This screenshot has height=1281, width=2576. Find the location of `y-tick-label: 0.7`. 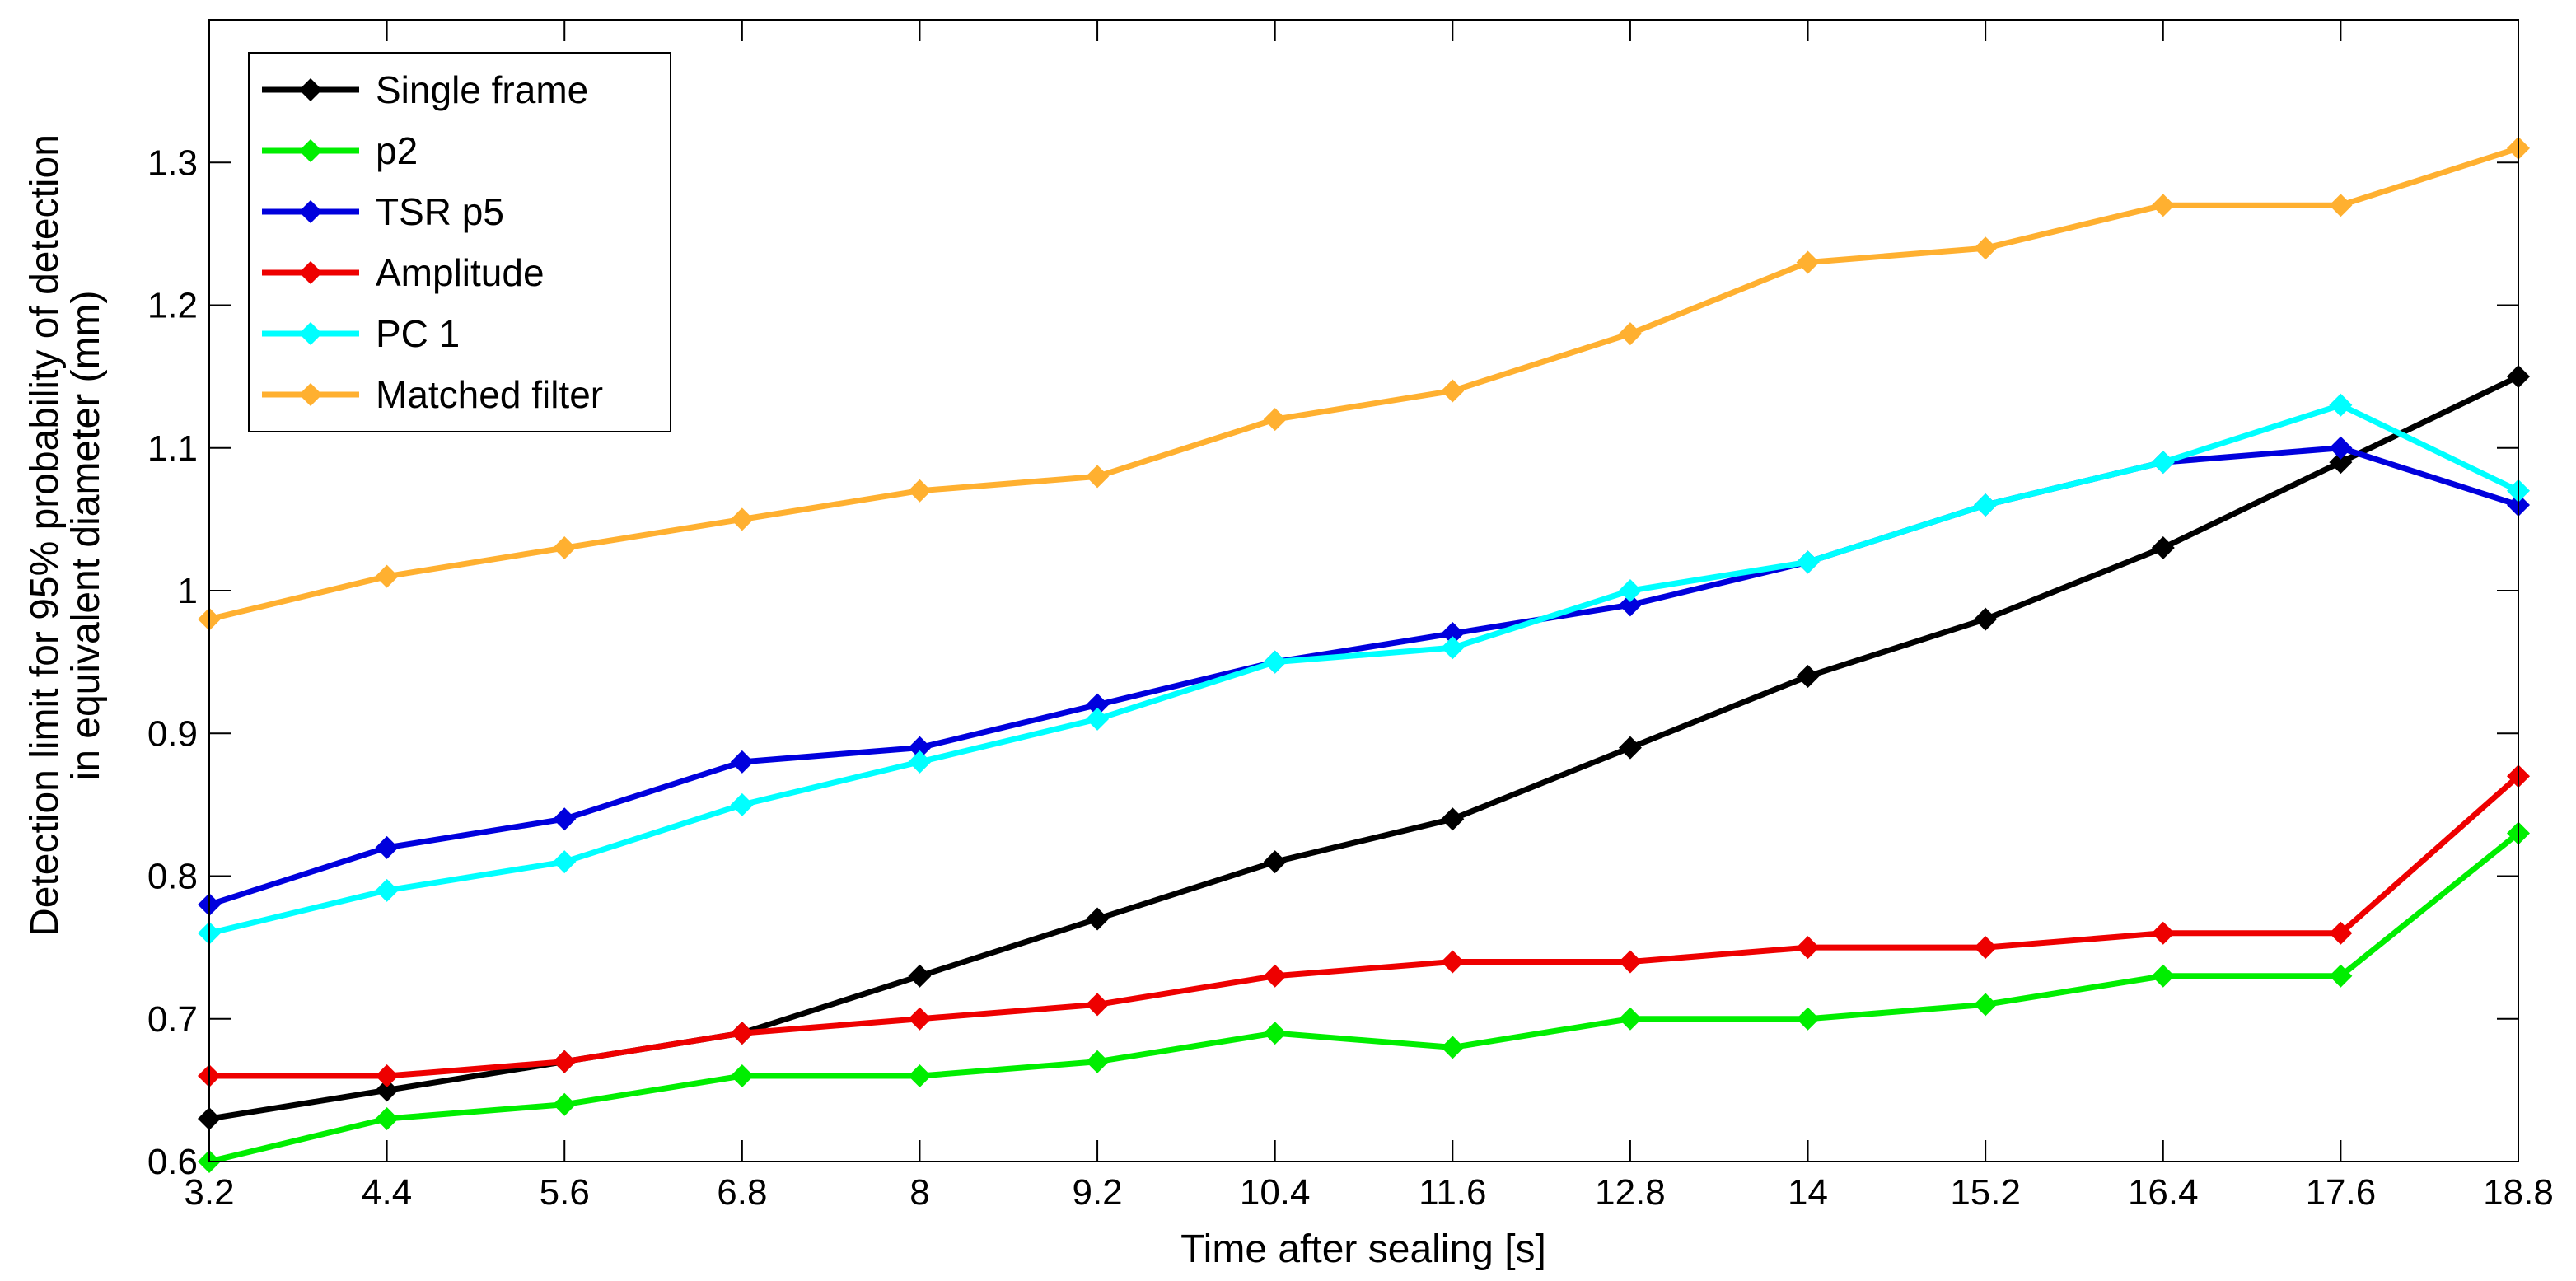

y-tick-label: 0.7 is located at coordinates (172, 1019).